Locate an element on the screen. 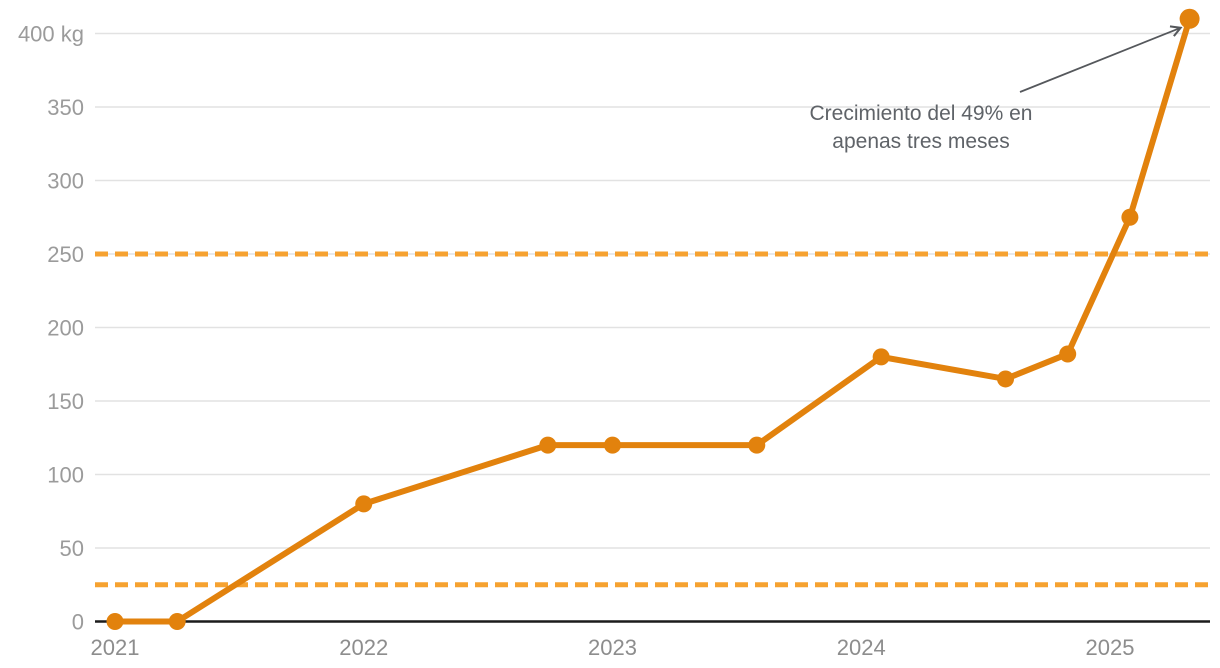 This screenshot has width=1220, height=668. x-axis-tick-label: 2022 is located at coordinates (363, 647).